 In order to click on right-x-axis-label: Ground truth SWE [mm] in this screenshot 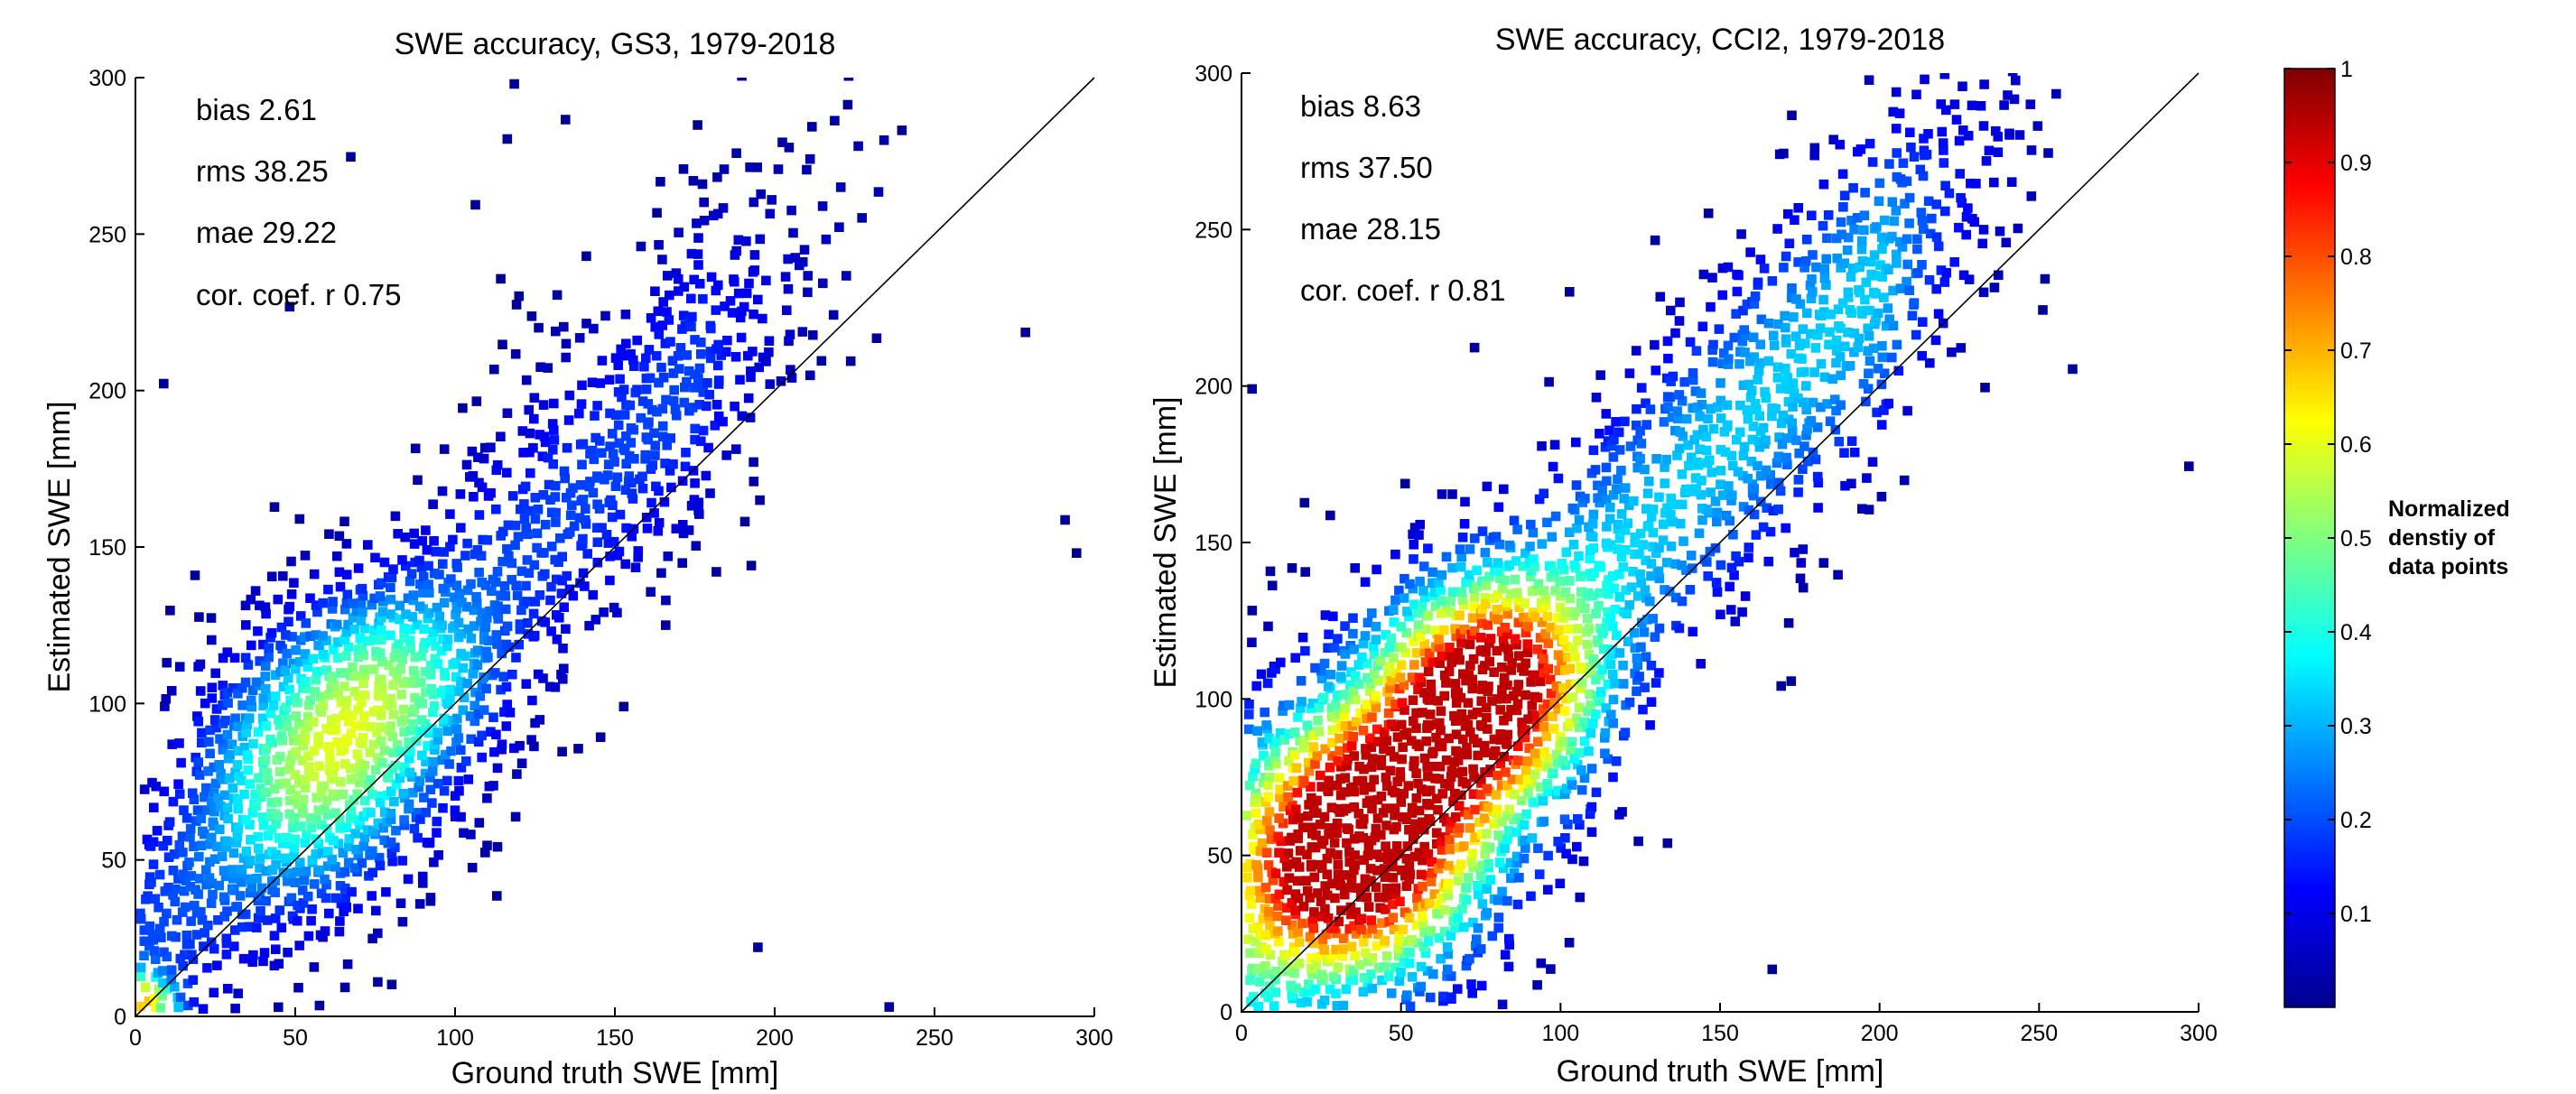, I will do `click(1720, 1071)`.